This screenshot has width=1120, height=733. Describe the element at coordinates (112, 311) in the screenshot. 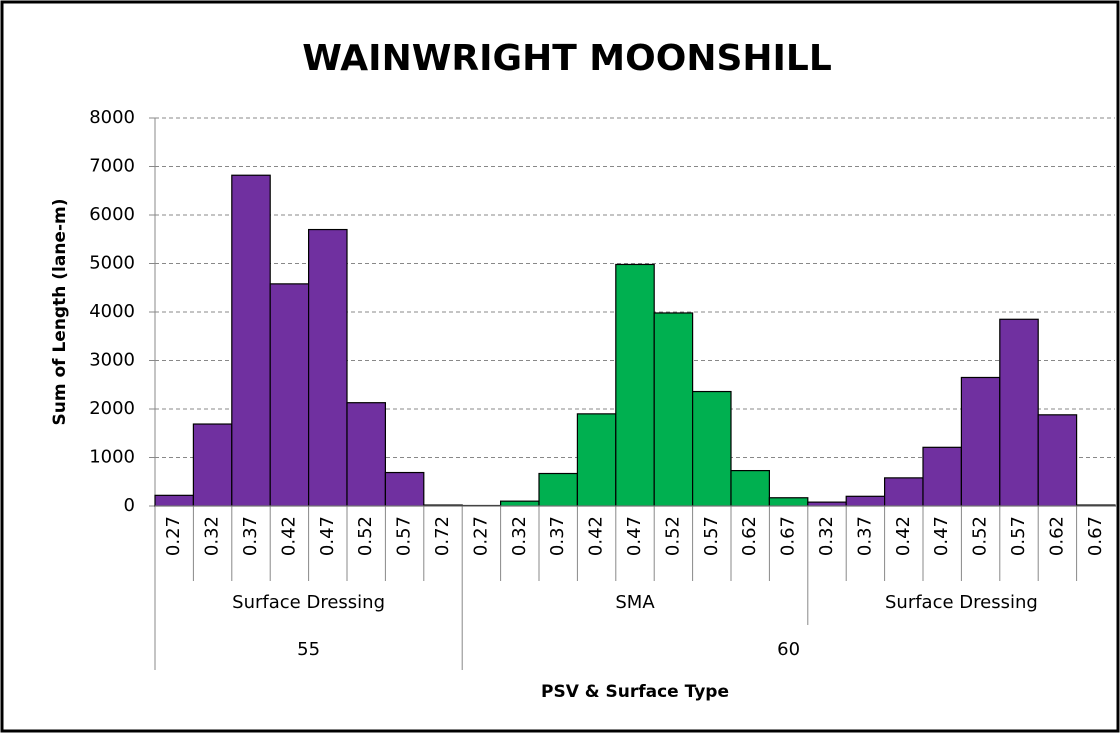

I see `y-tick-label: 4000` at that location.